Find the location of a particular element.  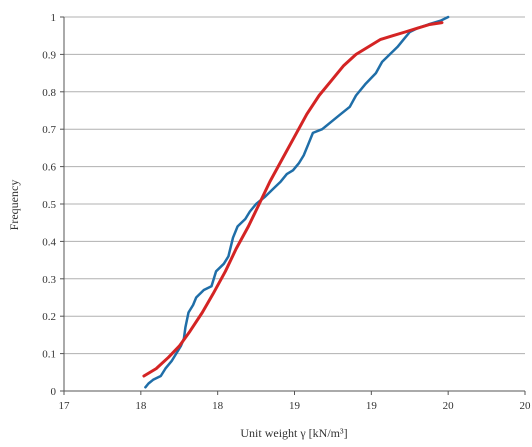

y-tick-label: 0.7 is located at coordinates (49, 130).